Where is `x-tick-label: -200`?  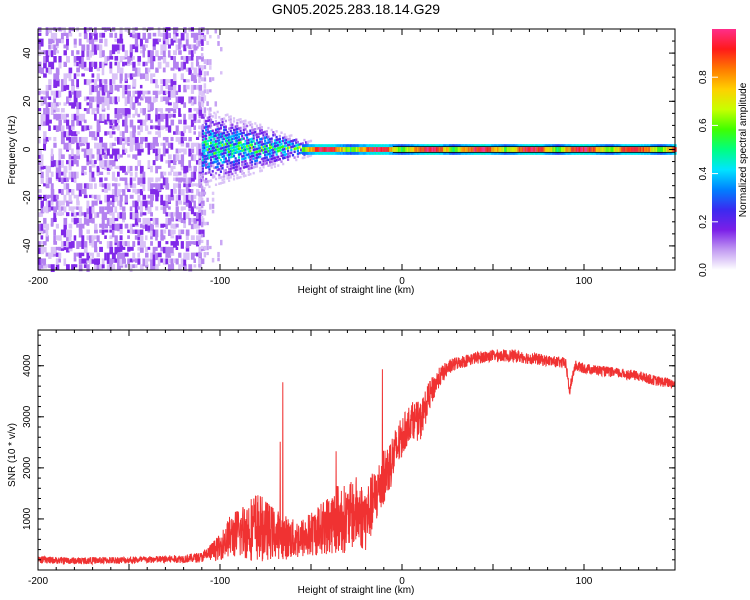
x-tick-label: -200 is located at coordinates (38, 281).